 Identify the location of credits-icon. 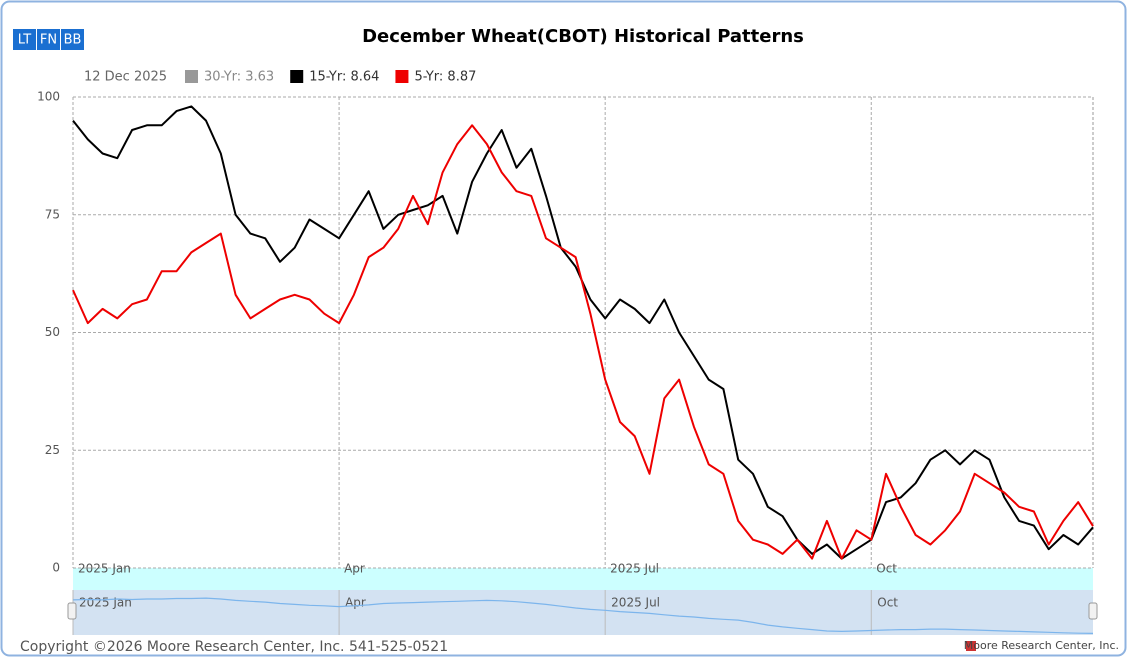
(971, 646).